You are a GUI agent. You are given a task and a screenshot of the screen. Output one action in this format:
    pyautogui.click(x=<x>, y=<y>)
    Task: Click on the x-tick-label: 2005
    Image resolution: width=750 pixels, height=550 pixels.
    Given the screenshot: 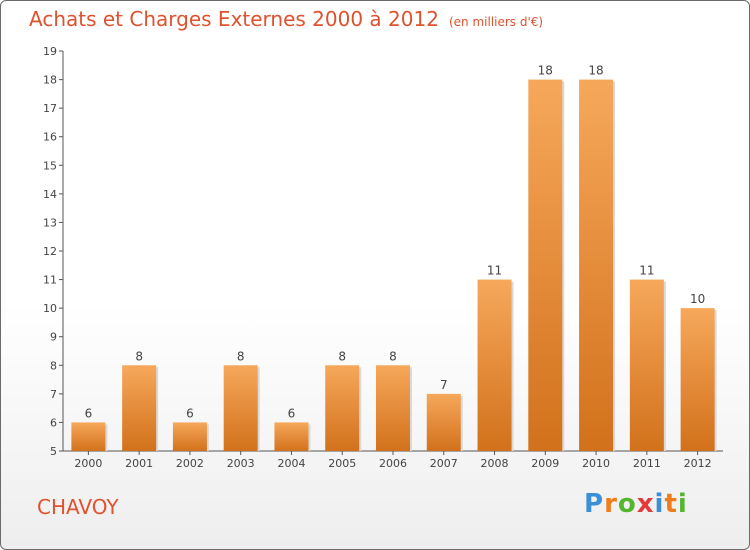 What is the action you would take?
    pyautogui.click(x=342, y=463)
    